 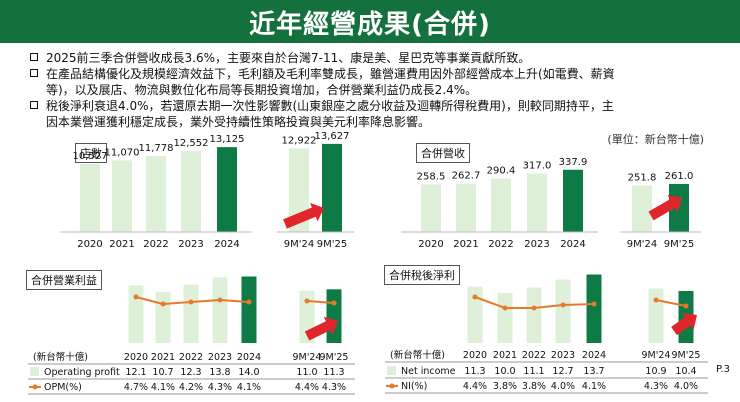 What do you see at coordinates (593, 371) in the screenshot?
I see `table-cell: 13.7` at bounding box center [593, 371].